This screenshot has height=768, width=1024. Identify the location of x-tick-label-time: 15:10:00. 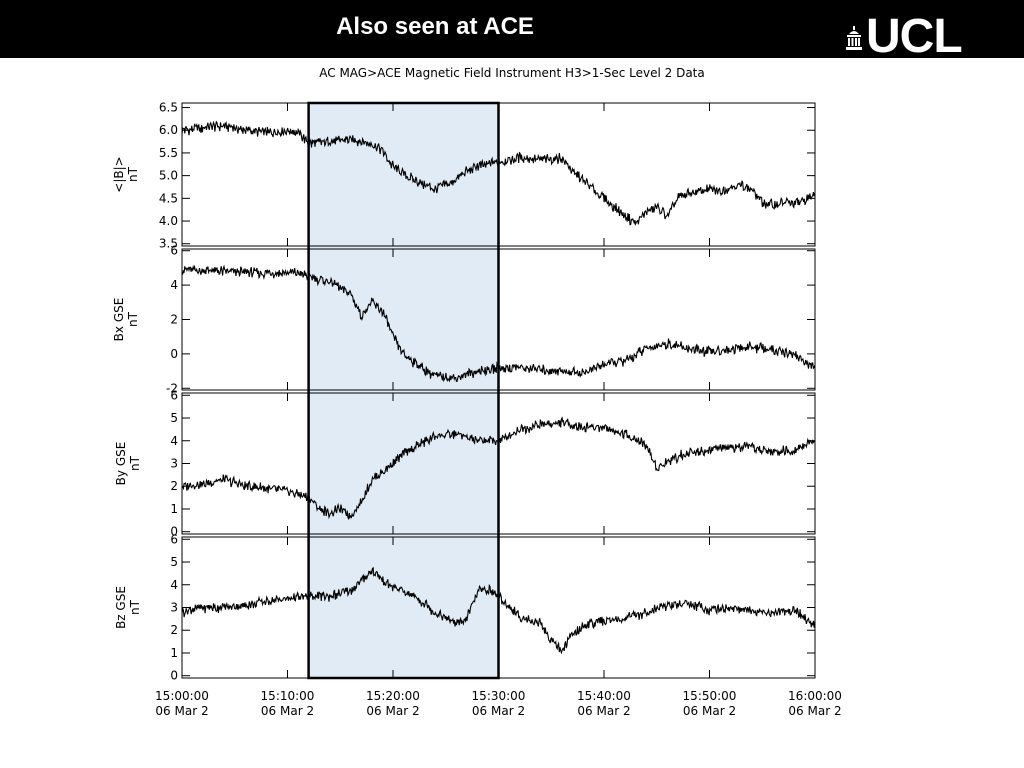
(288, 696).